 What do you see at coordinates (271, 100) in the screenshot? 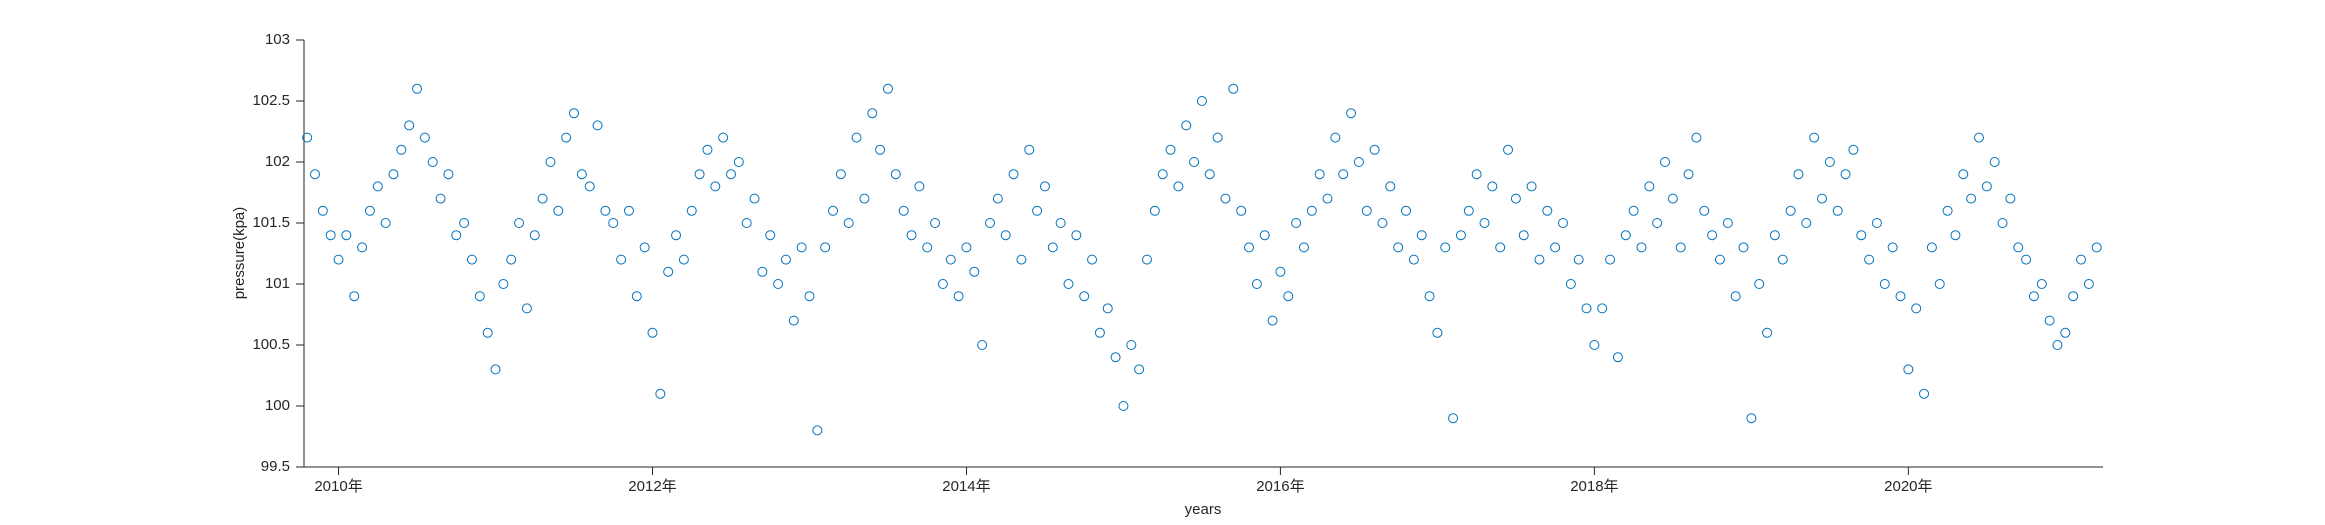
I see `y-tick-label: 102.5` at bounding box center [271, 100].